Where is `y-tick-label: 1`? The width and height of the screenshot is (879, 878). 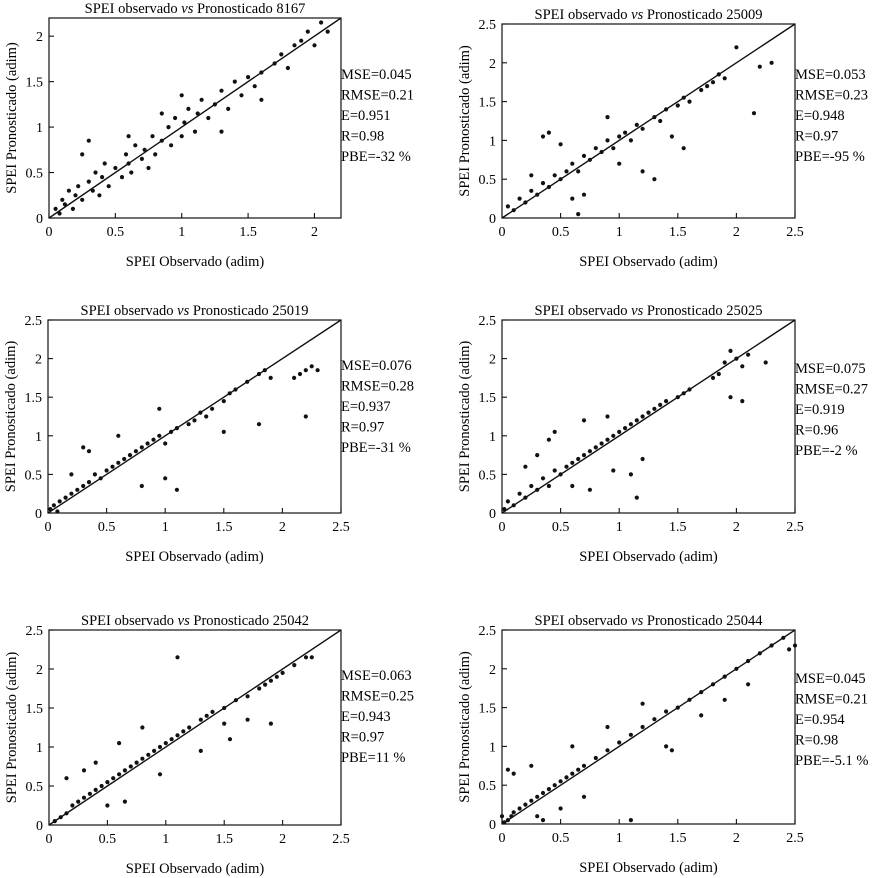 y-tick-label: 1 is located at coordinates (492, 141).